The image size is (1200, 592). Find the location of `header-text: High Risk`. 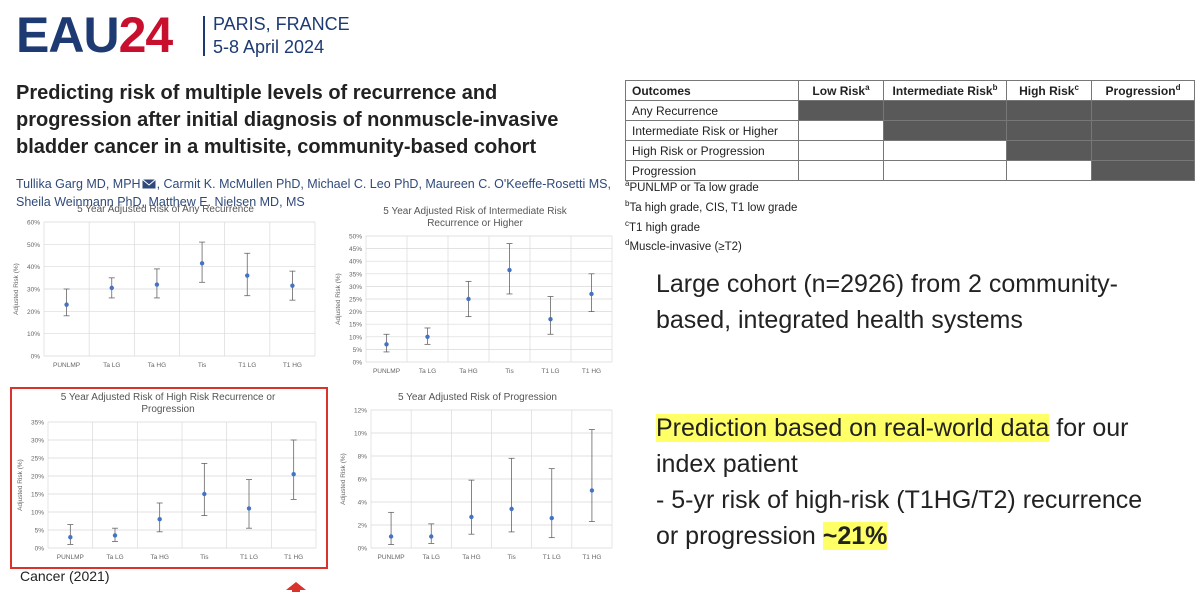

header-text: High Risk is located at coordinates (1047, 91).